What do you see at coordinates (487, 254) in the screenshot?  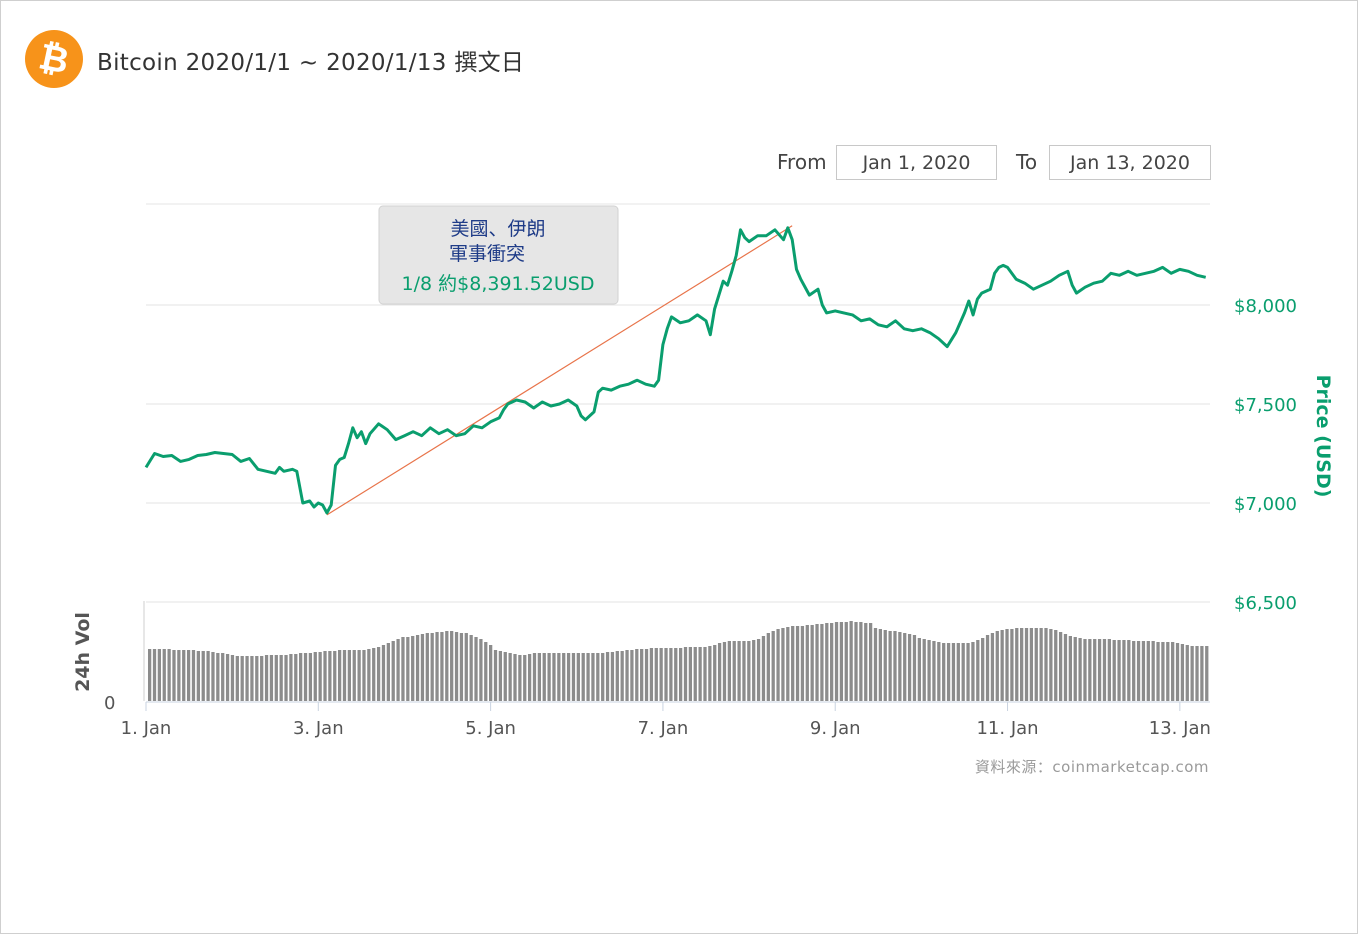 I see `annotation-line2: 軍事衝突` at bounding box center [487, 254].